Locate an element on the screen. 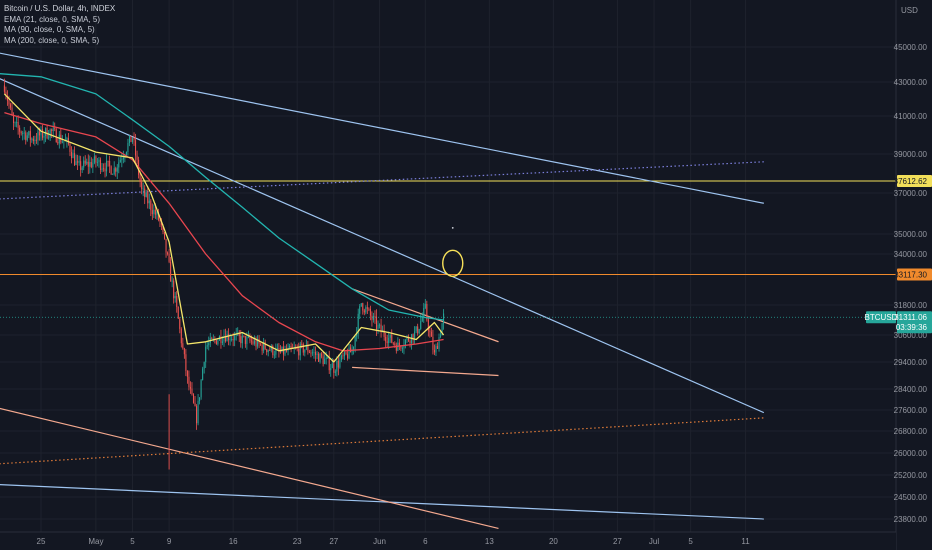 The height and width of the screenshot is (550, 932). price-tick-label: 31800.00 is located at coordinates (911, 305).